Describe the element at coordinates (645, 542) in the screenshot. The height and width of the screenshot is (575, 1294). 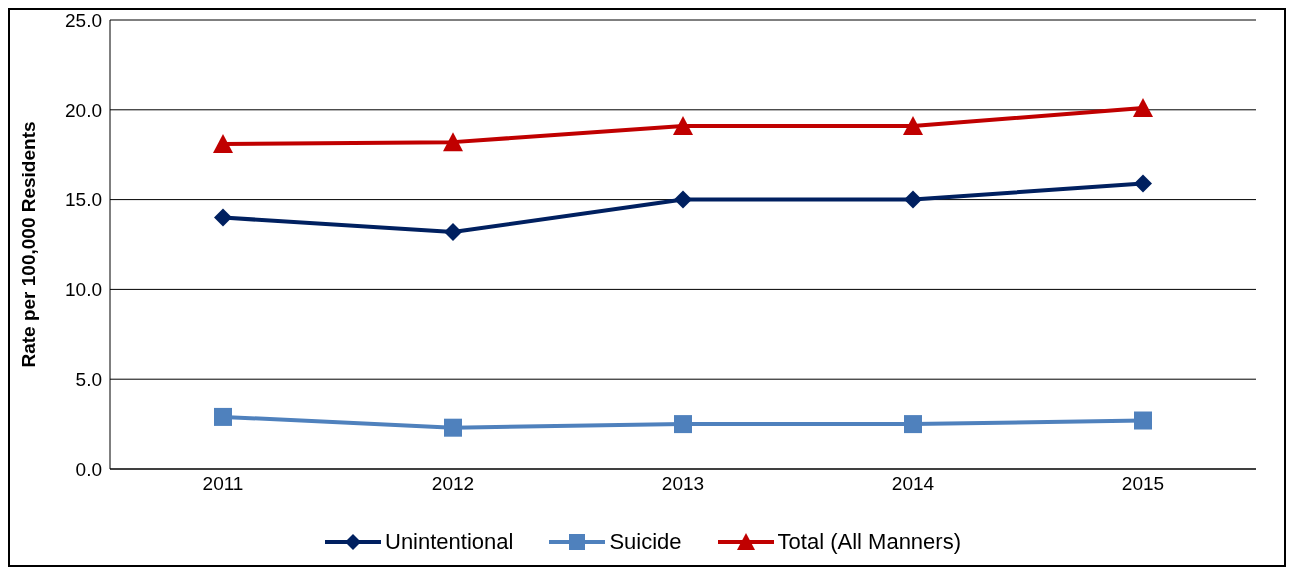
I see `legend-label: Suicide` at that location.